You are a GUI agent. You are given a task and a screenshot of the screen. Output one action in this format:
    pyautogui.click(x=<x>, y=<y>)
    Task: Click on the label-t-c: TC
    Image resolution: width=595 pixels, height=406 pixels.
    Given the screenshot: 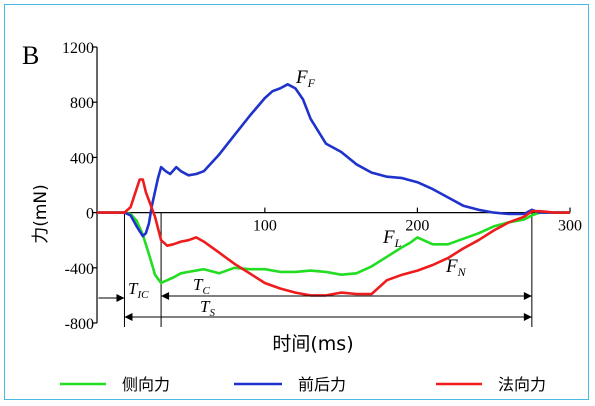 What is the action you would take?
    pyautogui.click(x=201, y=286)
    